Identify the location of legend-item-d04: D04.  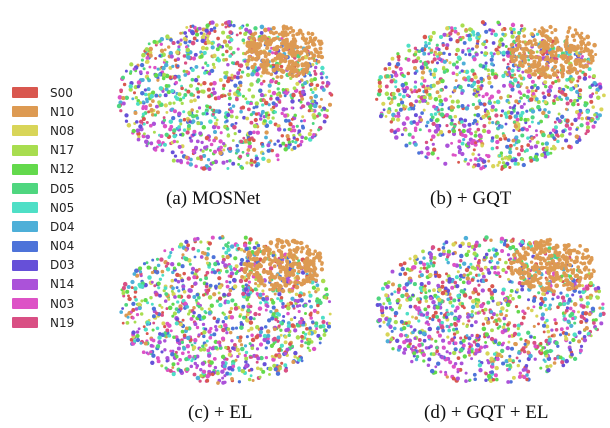
(53, 226).